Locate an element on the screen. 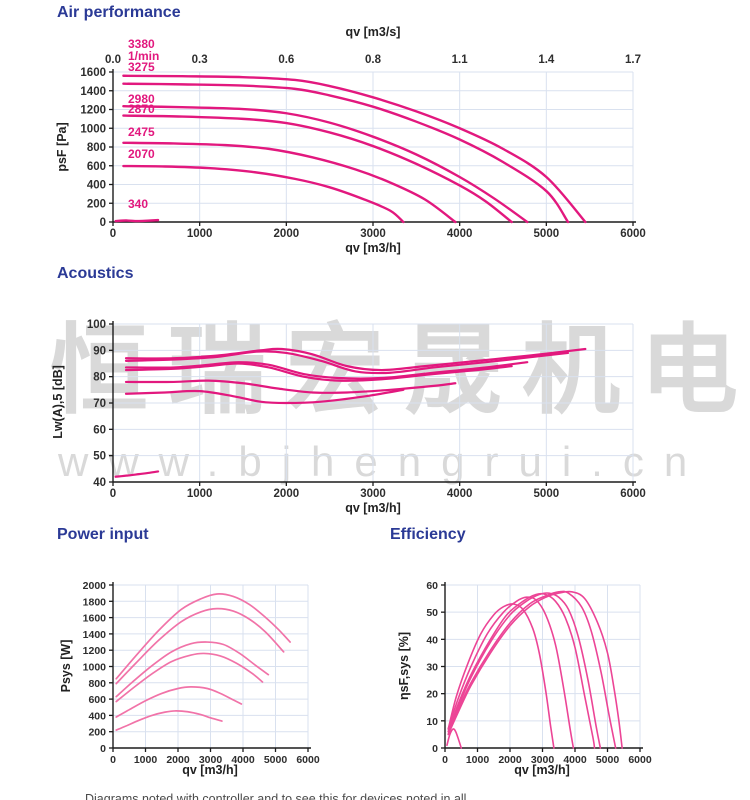  efficiency-x-axis-label: qv [m3/h] is located at coordinates (542, 770).